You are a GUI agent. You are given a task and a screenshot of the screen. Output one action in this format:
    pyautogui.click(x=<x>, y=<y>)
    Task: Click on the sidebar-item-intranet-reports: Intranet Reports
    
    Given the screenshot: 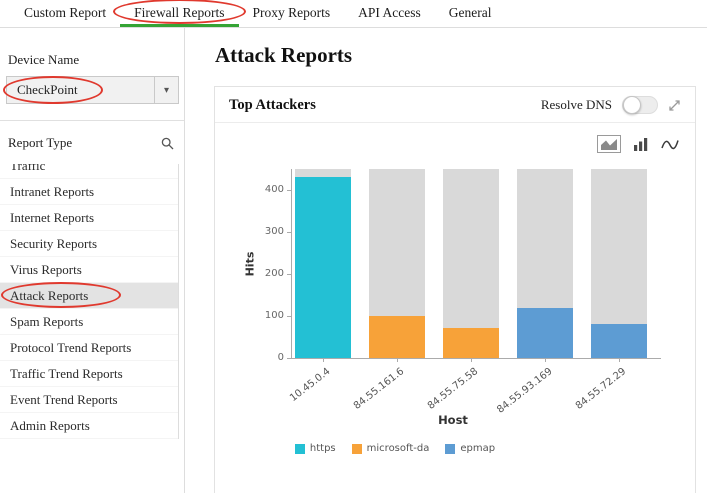 What is the action you would take?
    pyautogui.click(x=89, y=192)
    